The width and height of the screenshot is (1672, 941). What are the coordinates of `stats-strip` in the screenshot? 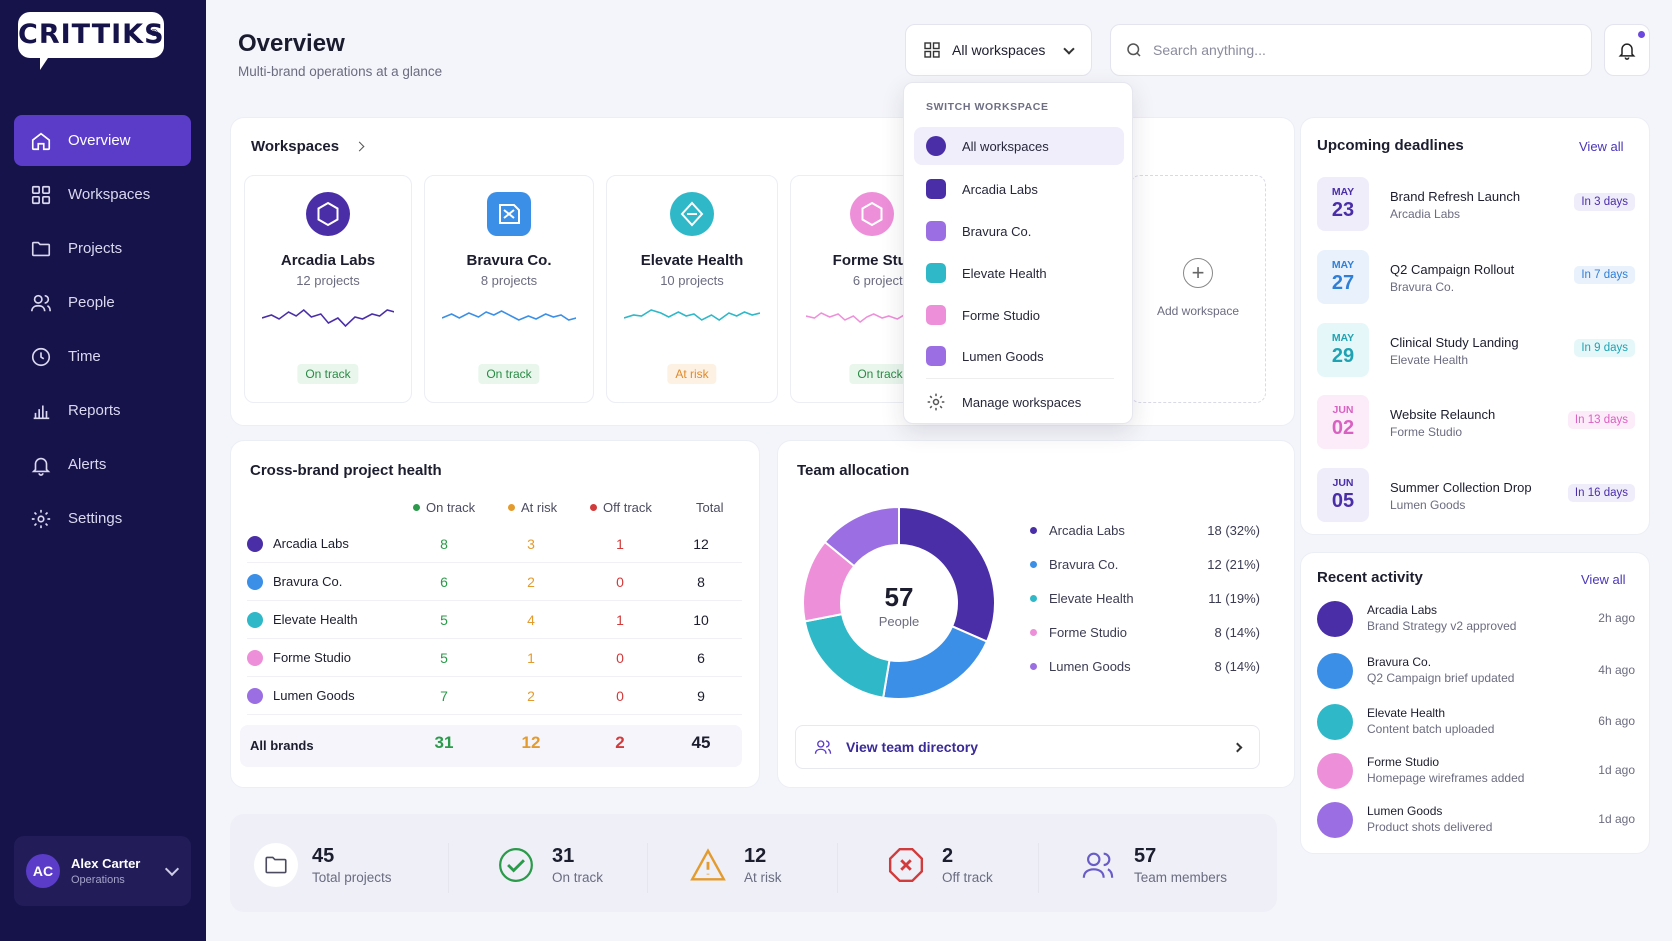 It's located at (753, 863).